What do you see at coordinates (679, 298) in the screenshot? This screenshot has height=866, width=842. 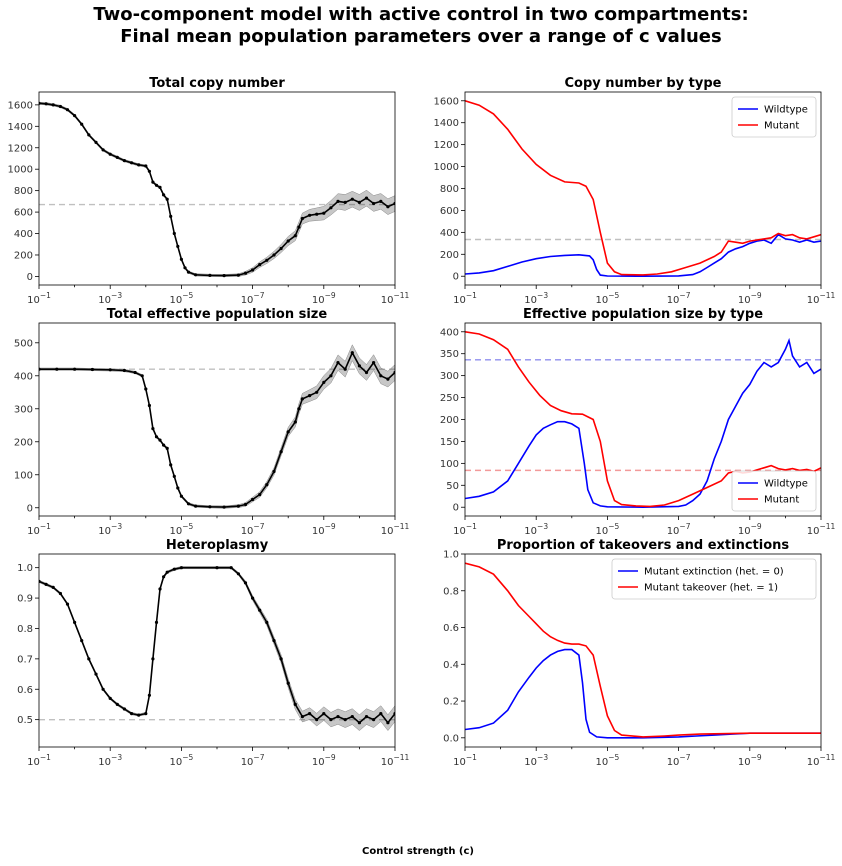 I see `x-tick-label: 10⁻⁷` at bounding box center [679, 298].